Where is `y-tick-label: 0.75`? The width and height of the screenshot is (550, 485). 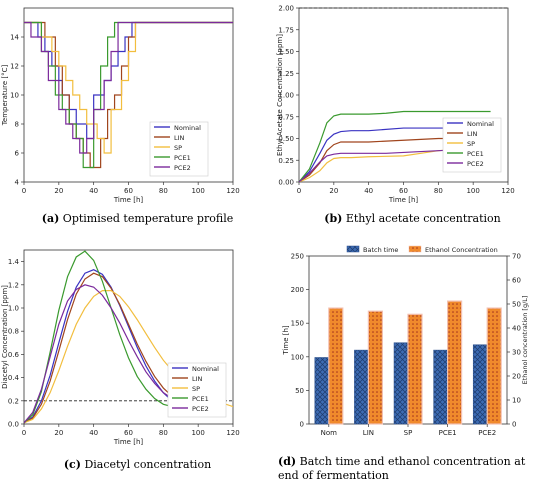
y-tick-label: 0.75 is located at coordinates (286, 117).